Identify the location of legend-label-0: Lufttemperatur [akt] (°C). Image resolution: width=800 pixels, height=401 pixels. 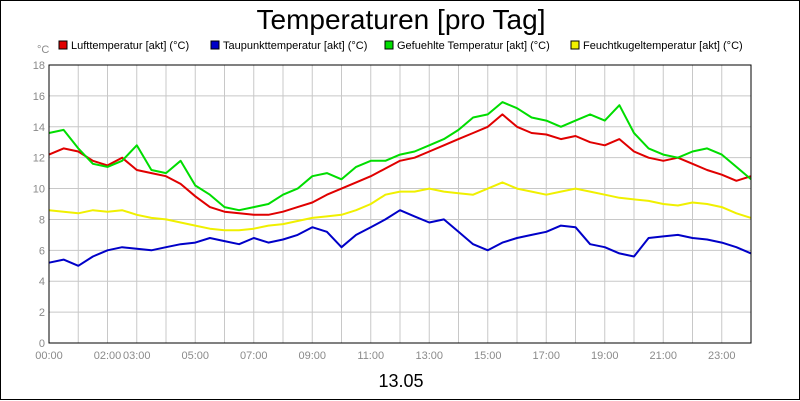
(130, 46).